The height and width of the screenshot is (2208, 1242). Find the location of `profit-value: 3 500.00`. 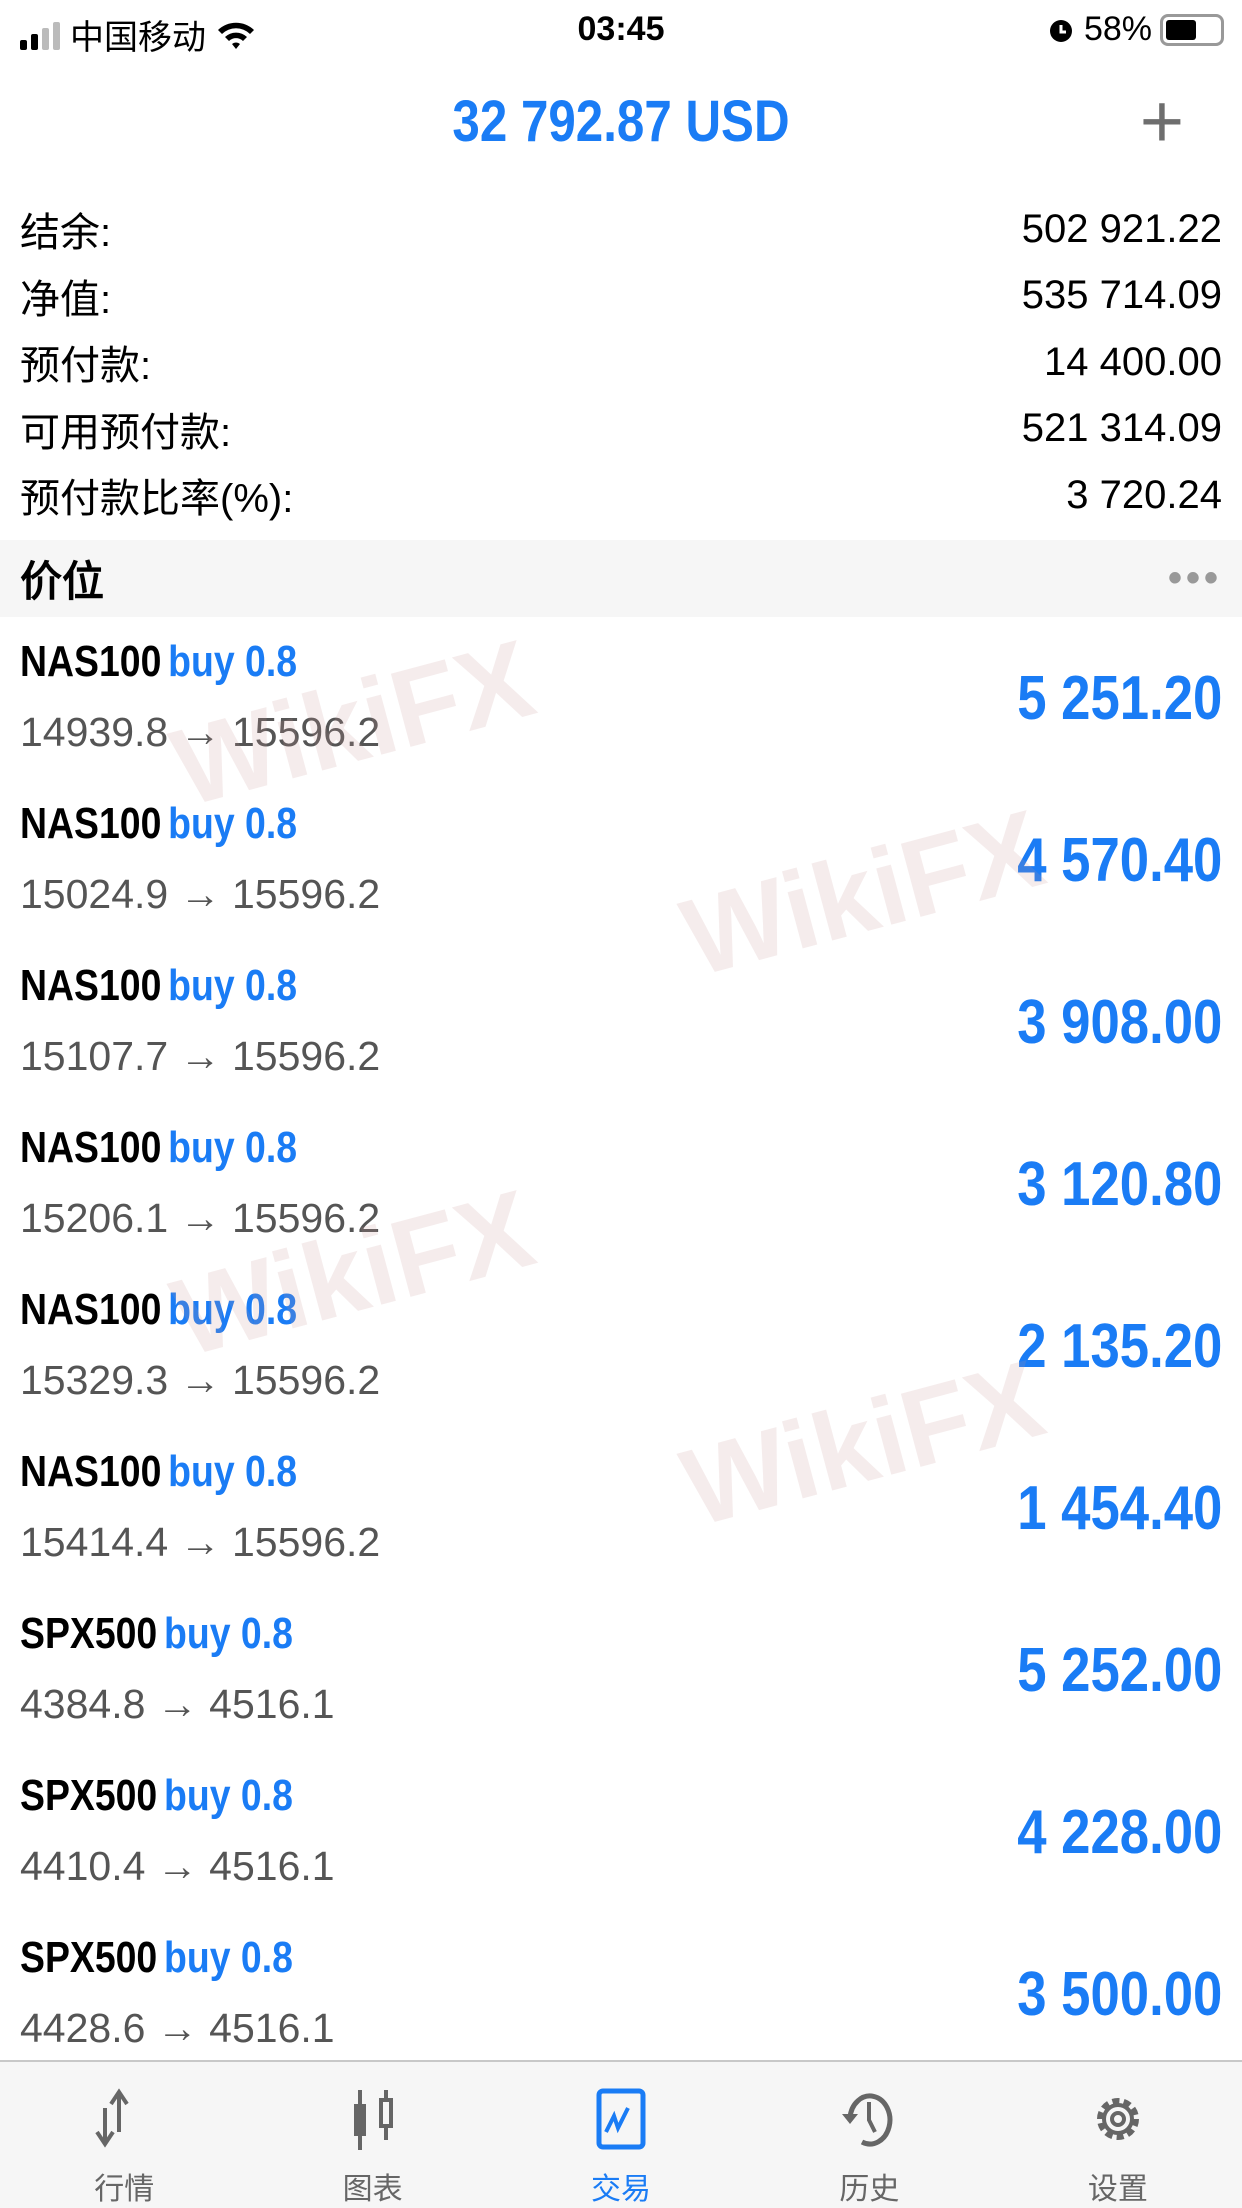

profit-value: 3 500.00 is located at coordinates (1119, 1994).